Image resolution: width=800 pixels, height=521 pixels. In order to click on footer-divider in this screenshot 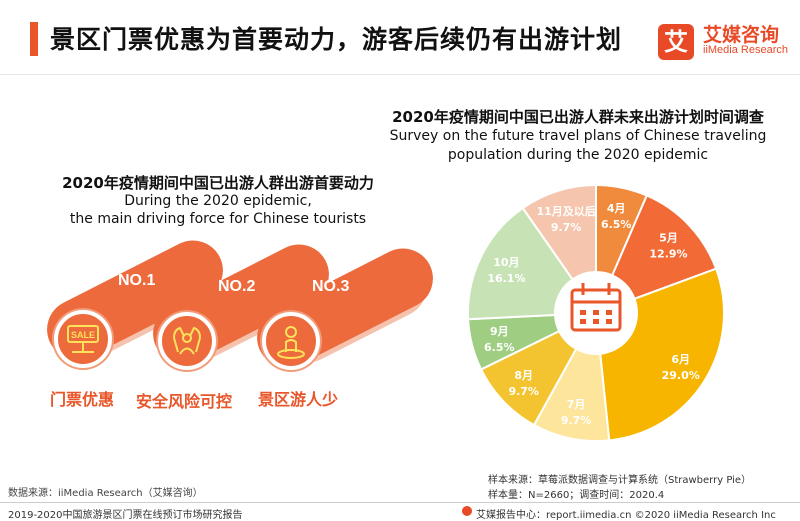, I will do `click(400, 502)`.